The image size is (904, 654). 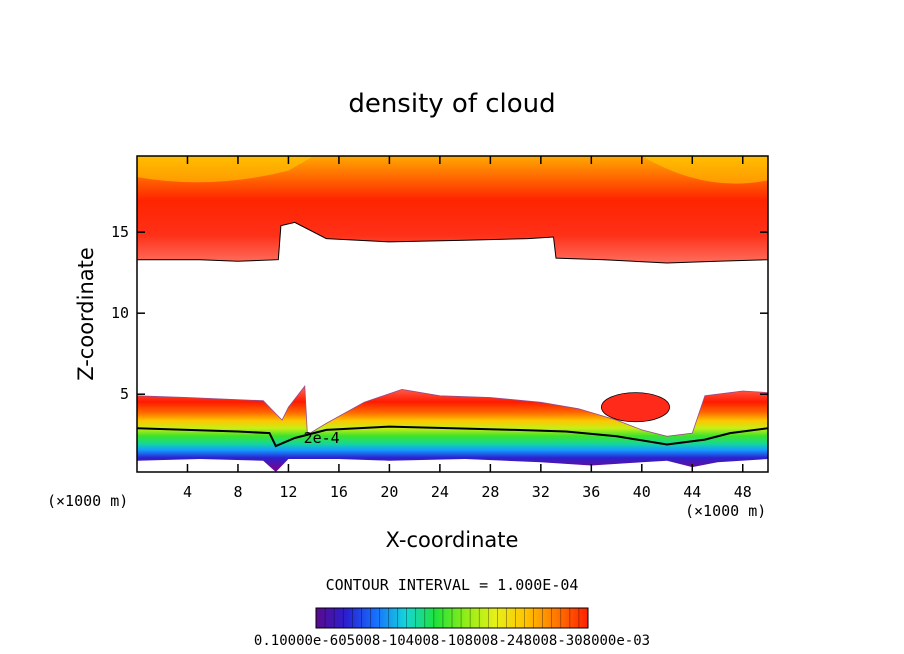 I want to click on x-tick-label: 48, so click(x=743, y=492).